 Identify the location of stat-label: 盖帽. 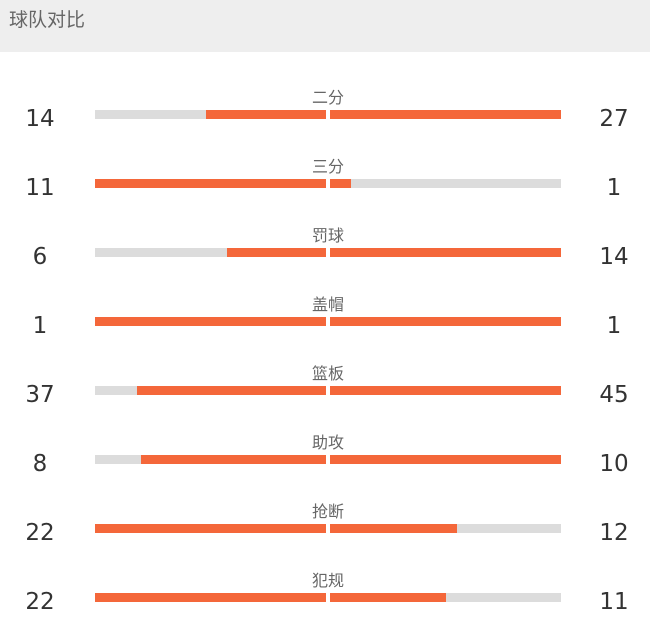
(327, 304).